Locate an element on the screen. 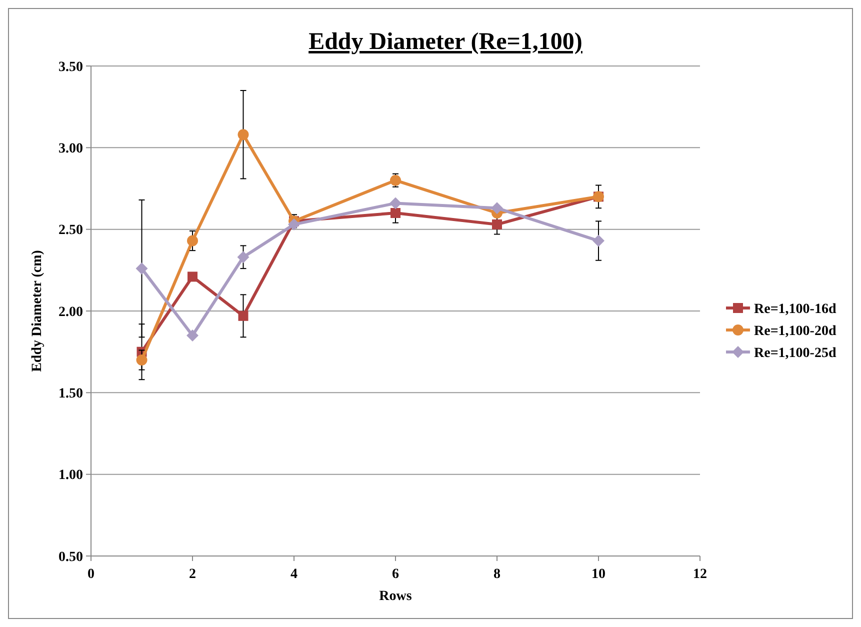 The image size is (861, 627). y-tick-label: 3.50 is located at coordinates (70, 67).